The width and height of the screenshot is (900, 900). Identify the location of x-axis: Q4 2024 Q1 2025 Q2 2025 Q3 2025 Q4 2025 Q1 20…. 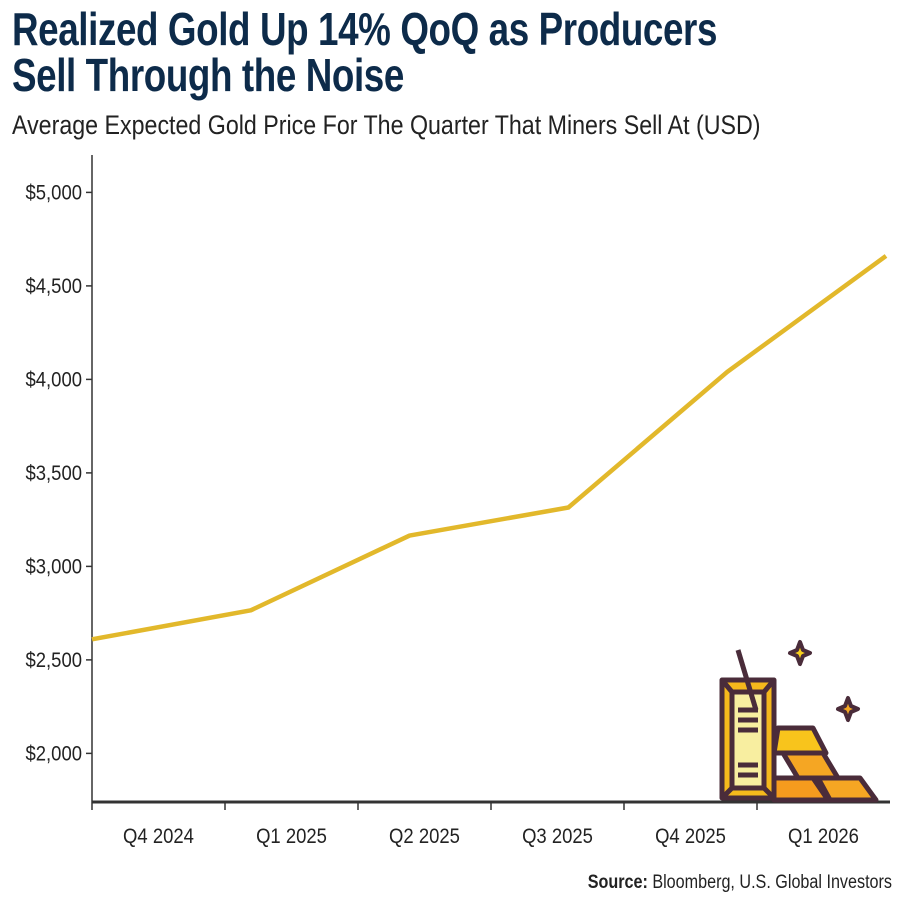
(490, 824).